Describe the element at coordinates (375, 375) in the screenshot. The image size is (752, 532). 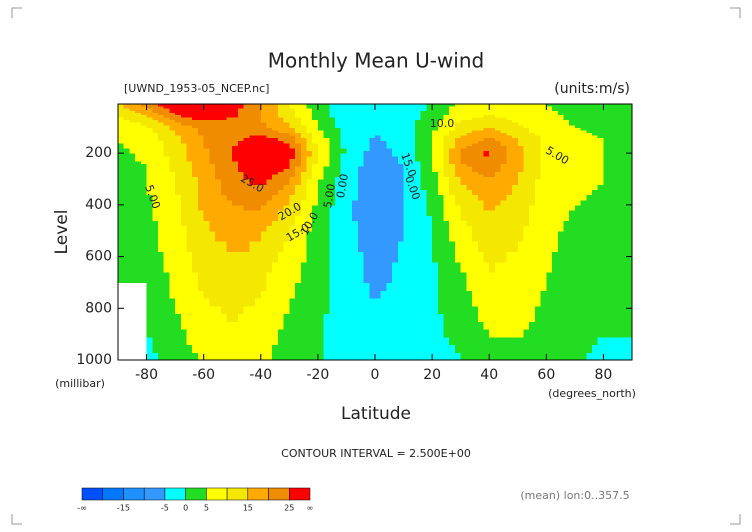
I see `x-tick-label: 0` at that location.